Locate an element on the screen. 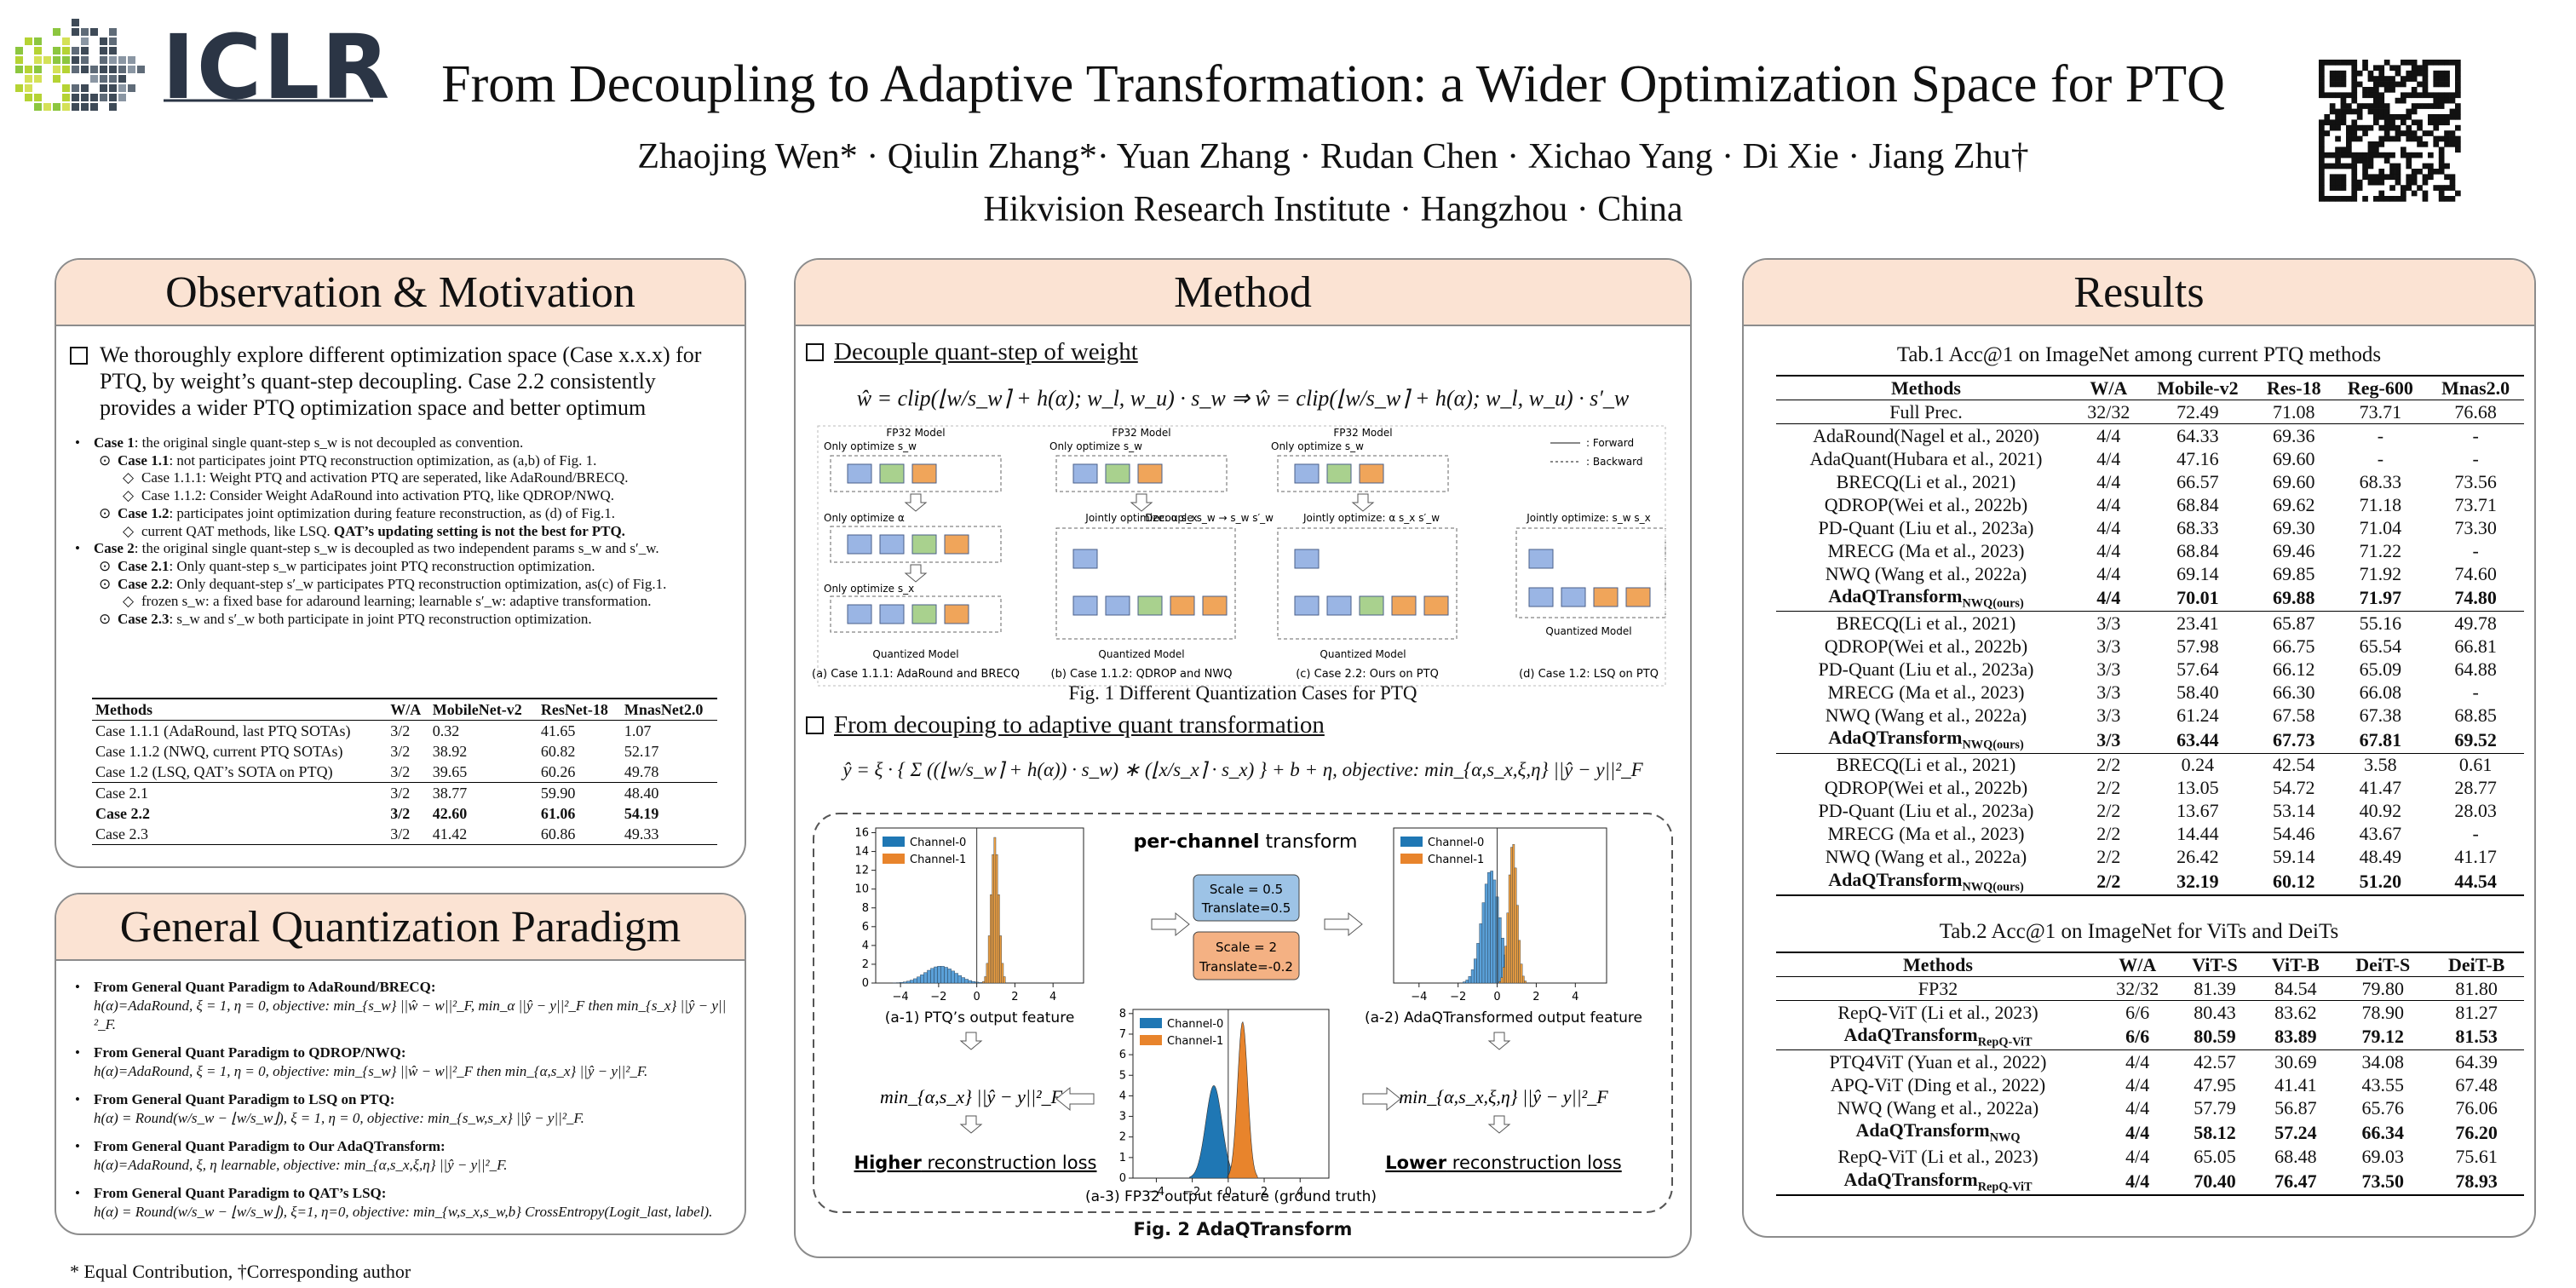 The image size is (2576, 1288). plot-frame is located at coordinates (980, 905).